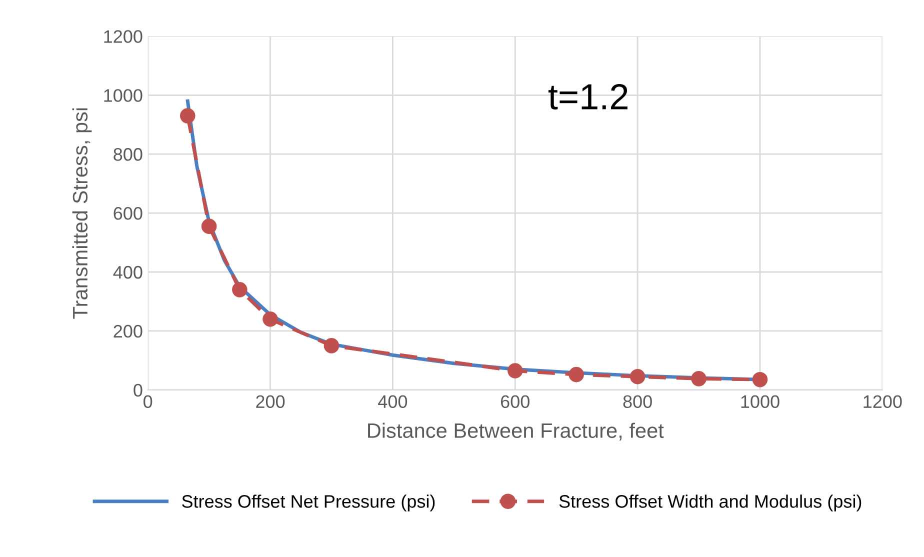 This screenshot has width=924, height=557. What do you see at coordinates (710, 503) in the screenshot?
I see `legend-label: Stress Offset Width and Modulus (psi)` at bounding box center [710, 503].